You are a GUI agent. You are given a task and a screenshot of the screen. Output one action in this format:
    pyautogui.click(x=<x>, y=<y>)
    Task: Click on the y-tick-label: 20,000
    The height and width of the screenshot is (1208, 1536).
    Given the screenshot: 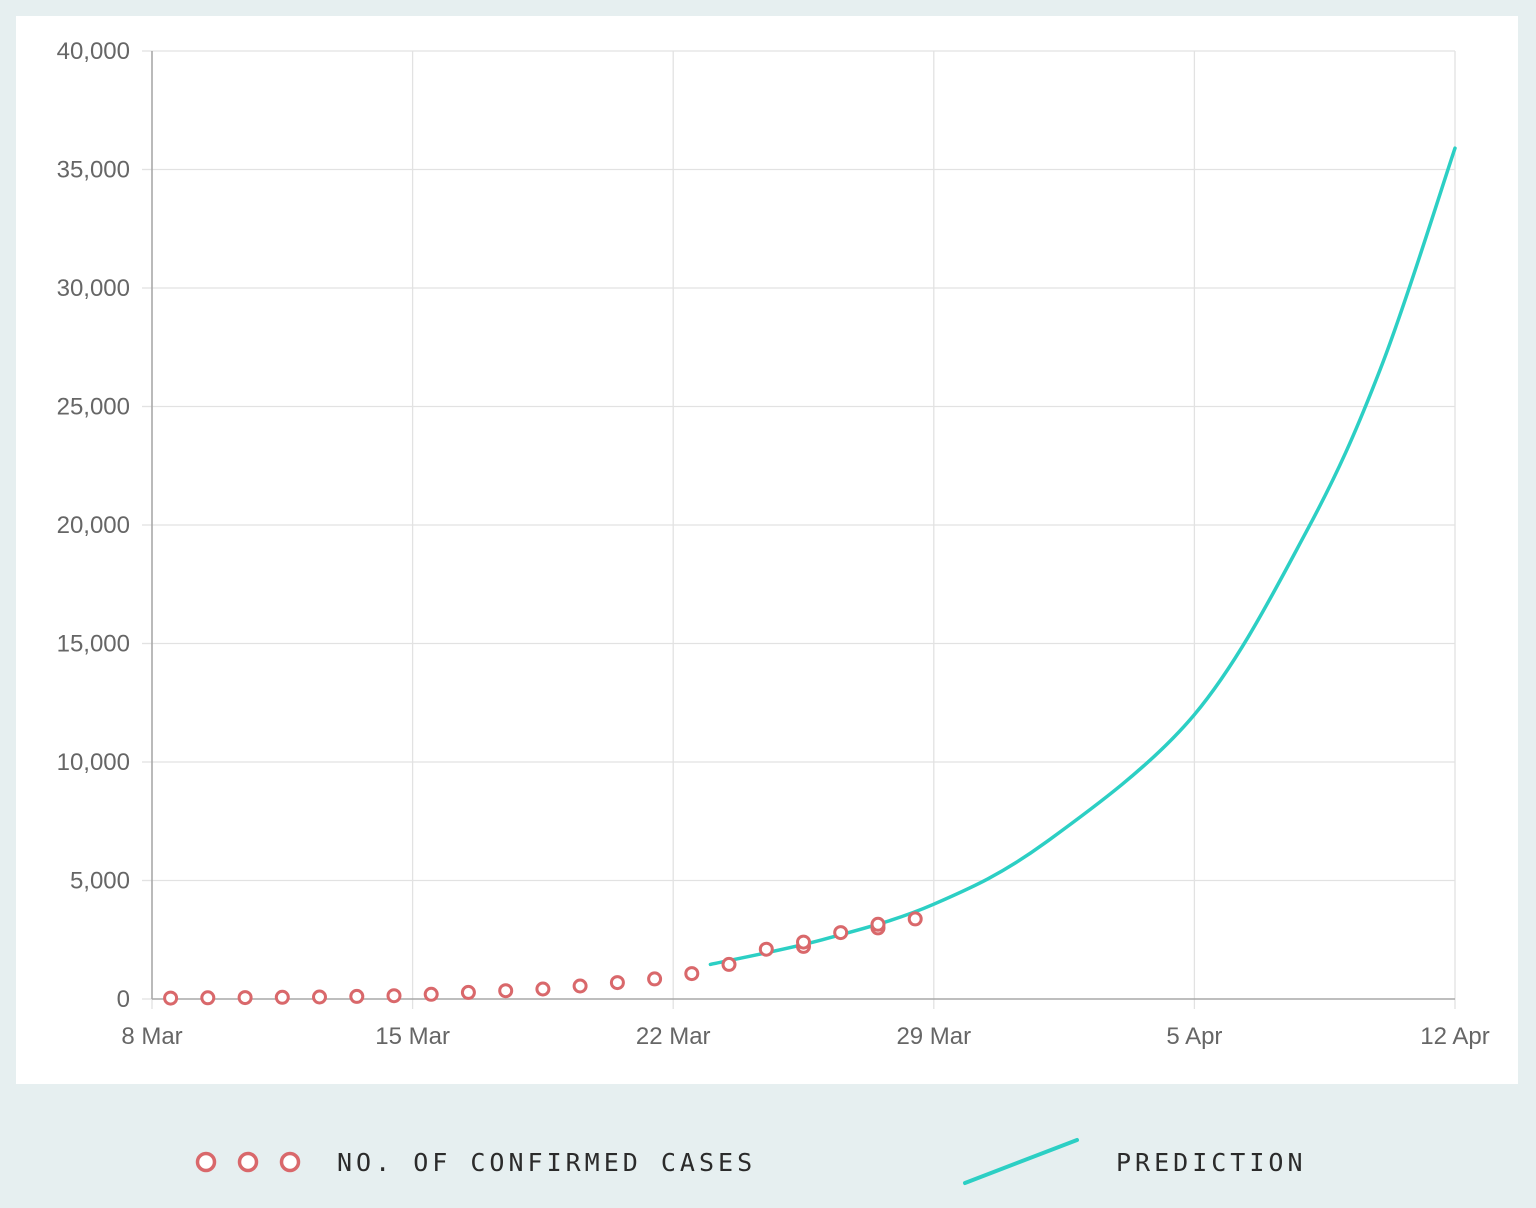 What is the action you would take?
    pyautogui.click(x=93, y=525)
    